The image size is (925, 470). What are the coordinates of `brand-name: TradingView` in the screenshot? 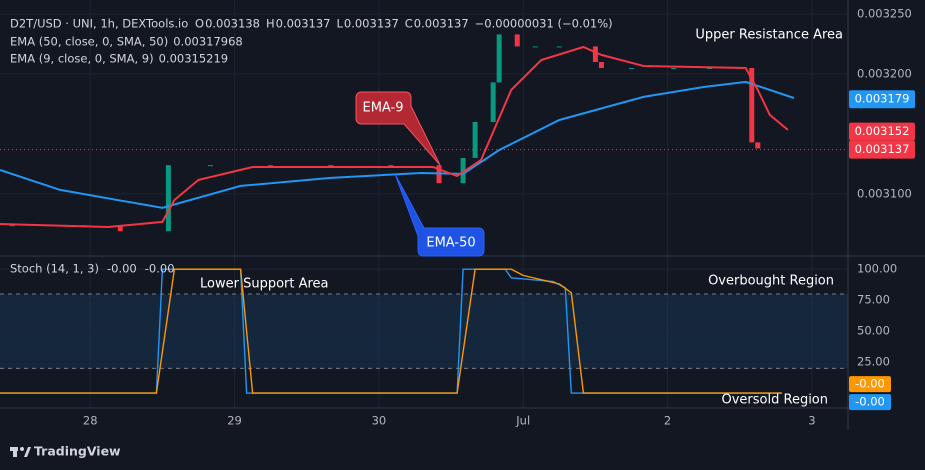 It's located at (77, 451).